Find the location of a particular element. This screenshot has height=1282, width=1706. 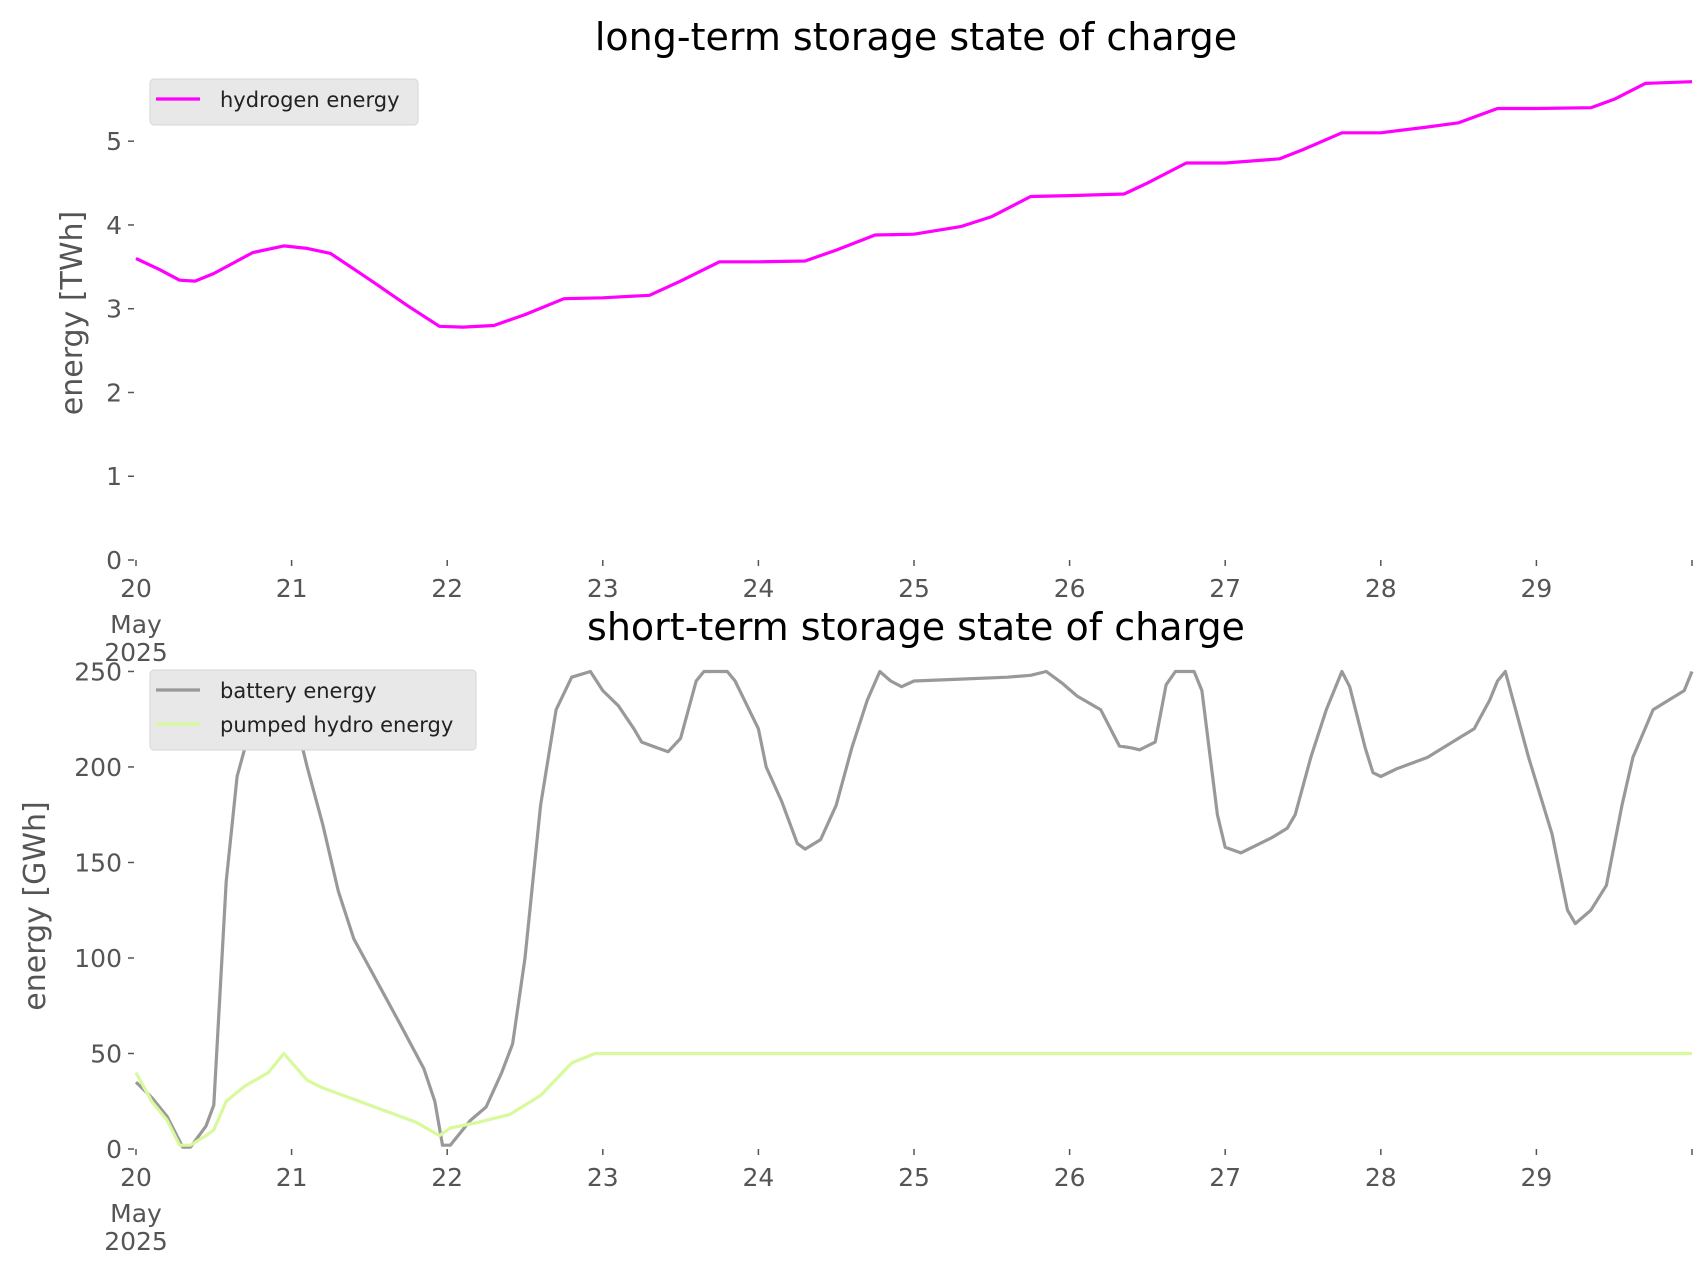

long-term-x-tick-label: 22 is located at coordinates (447, 588).